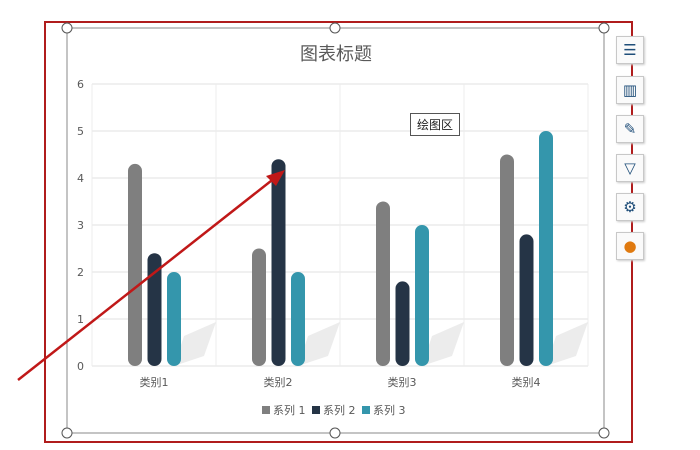  What do you see at coordinates (80, 178) in the screenshot?
I see `y-tick-label: 4` at bounding box center [80, 178].